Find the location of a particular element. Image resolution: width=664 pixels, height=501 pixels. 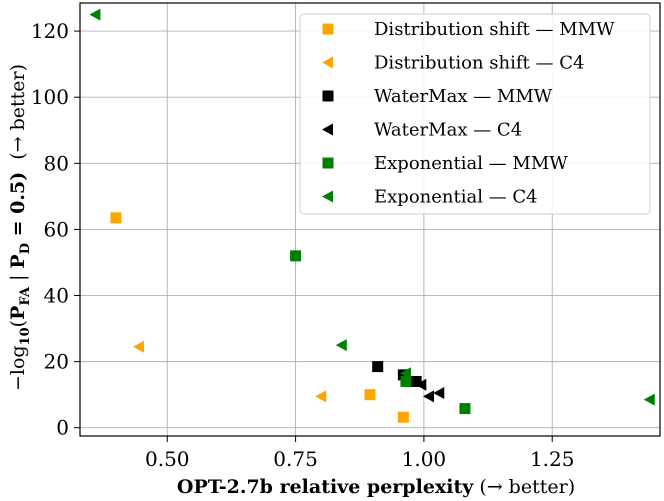

y-tick-label: 100 is located at coordinates (50, 97).